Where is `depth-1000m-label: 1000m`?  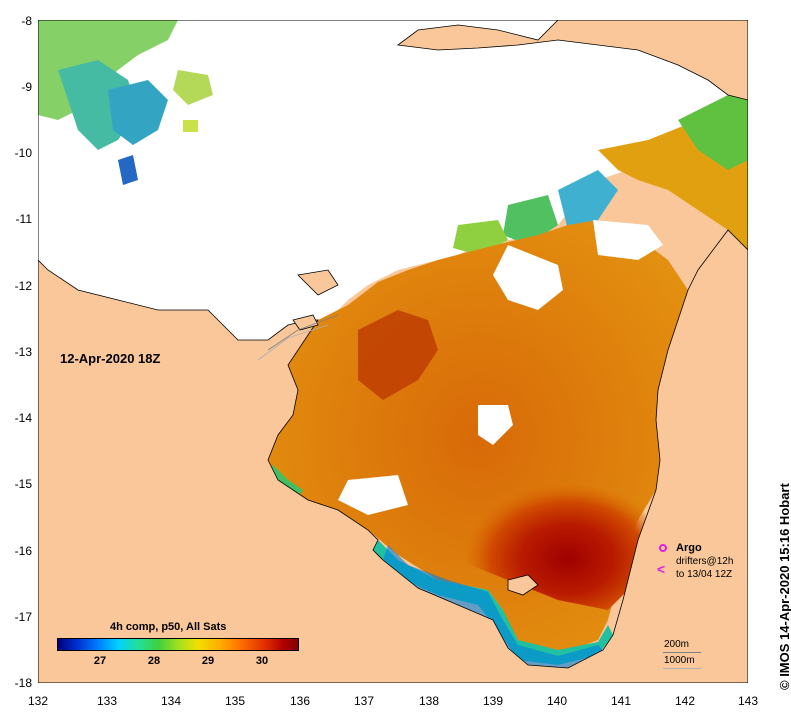 depth-1000m-label: 1000m is located at coordinates (679, 660).